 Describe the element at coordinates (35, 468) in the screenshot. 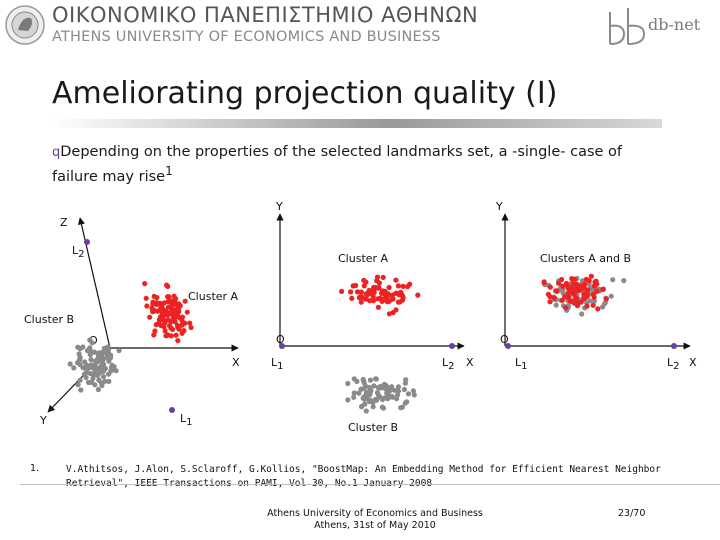

I see `footnote-number: 1.` at that location.